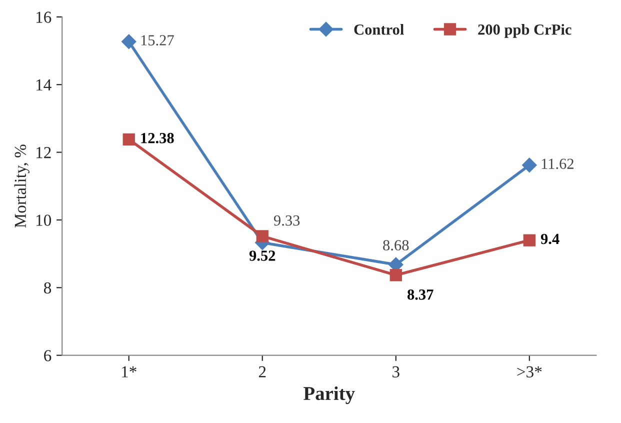  What do you see at coordinates (287, 220) in the screenshot?
I see `data-label: 9.33` at bounding box center [287, 220].